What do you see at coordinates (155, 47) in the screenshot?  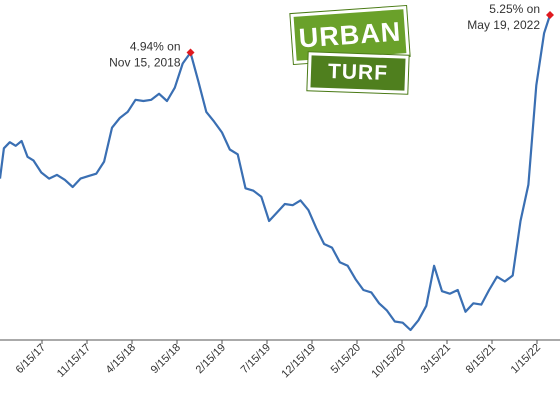 I see `annotation-label: 4.94% on` at bounding box center [155, 47].